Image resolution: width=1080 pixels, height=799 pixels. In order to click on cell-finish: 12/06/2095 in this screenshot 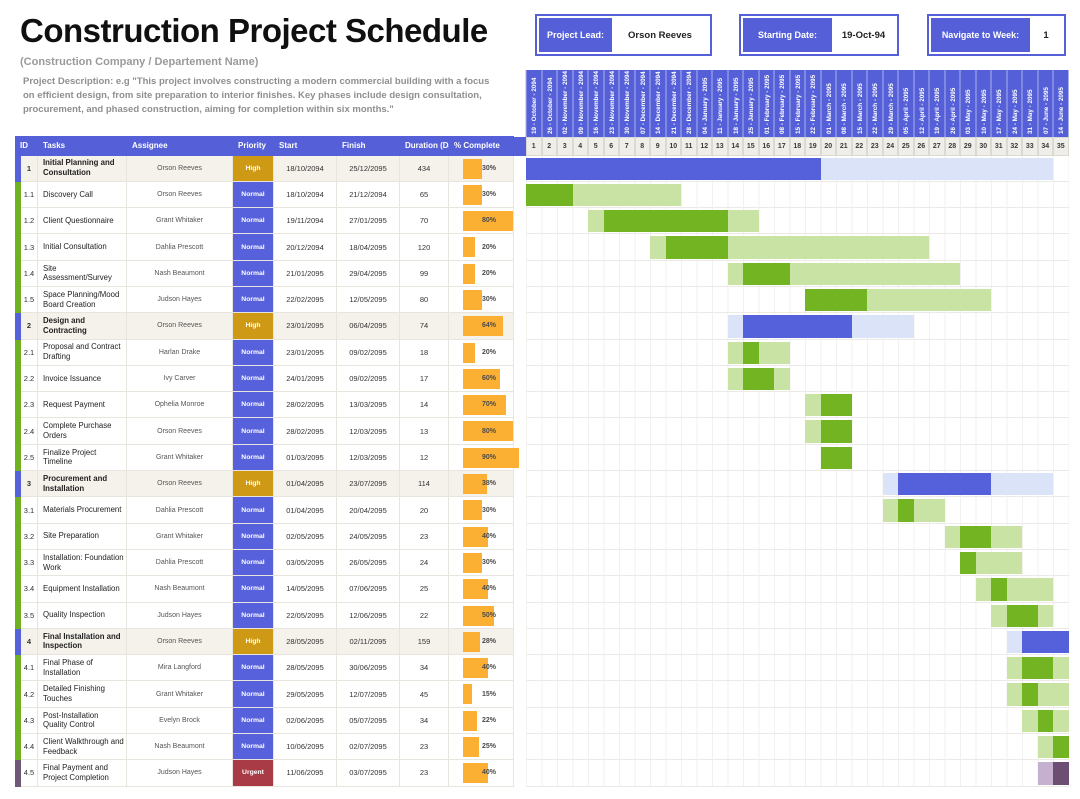, I will do `click(368, 615)`.